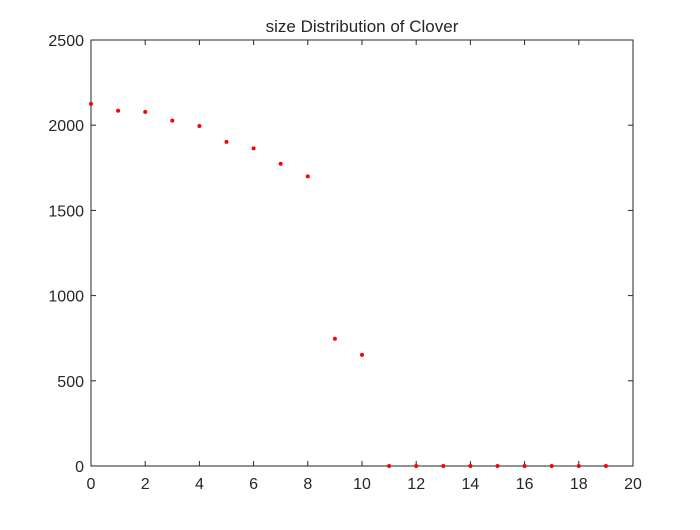  What do you see at coordinates (66, 211) in the screenshot?
I see `y-tick-label: 1500` at bounding box center [66, 211].